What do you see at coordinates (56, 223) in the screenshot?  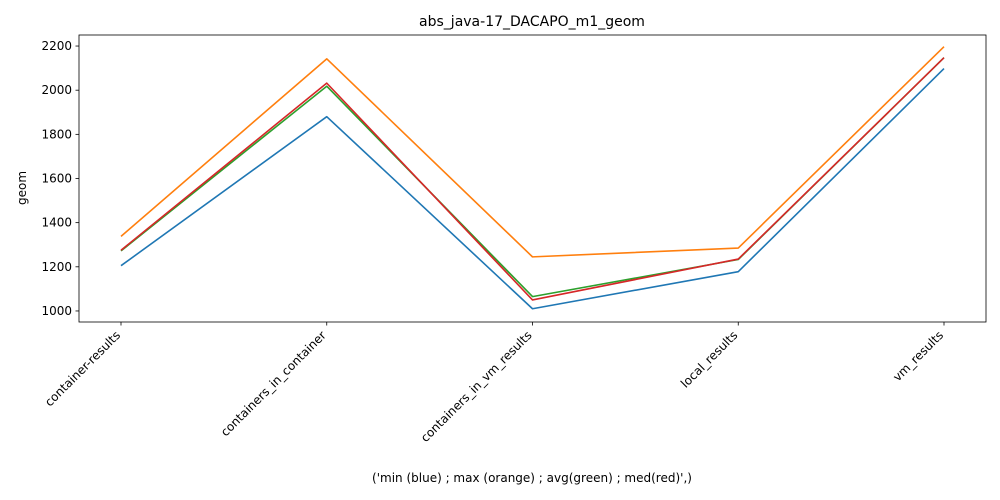 I see `y-tick-label: 1400` at bounding box center [56, 223].